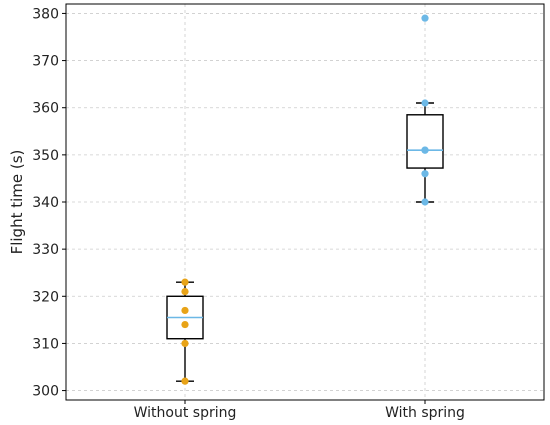 The image size is (550, 425). Describe the element at coordinates (17, 202) in the screenshot. I see `y-axis-label: Flight time (s)` at that location.